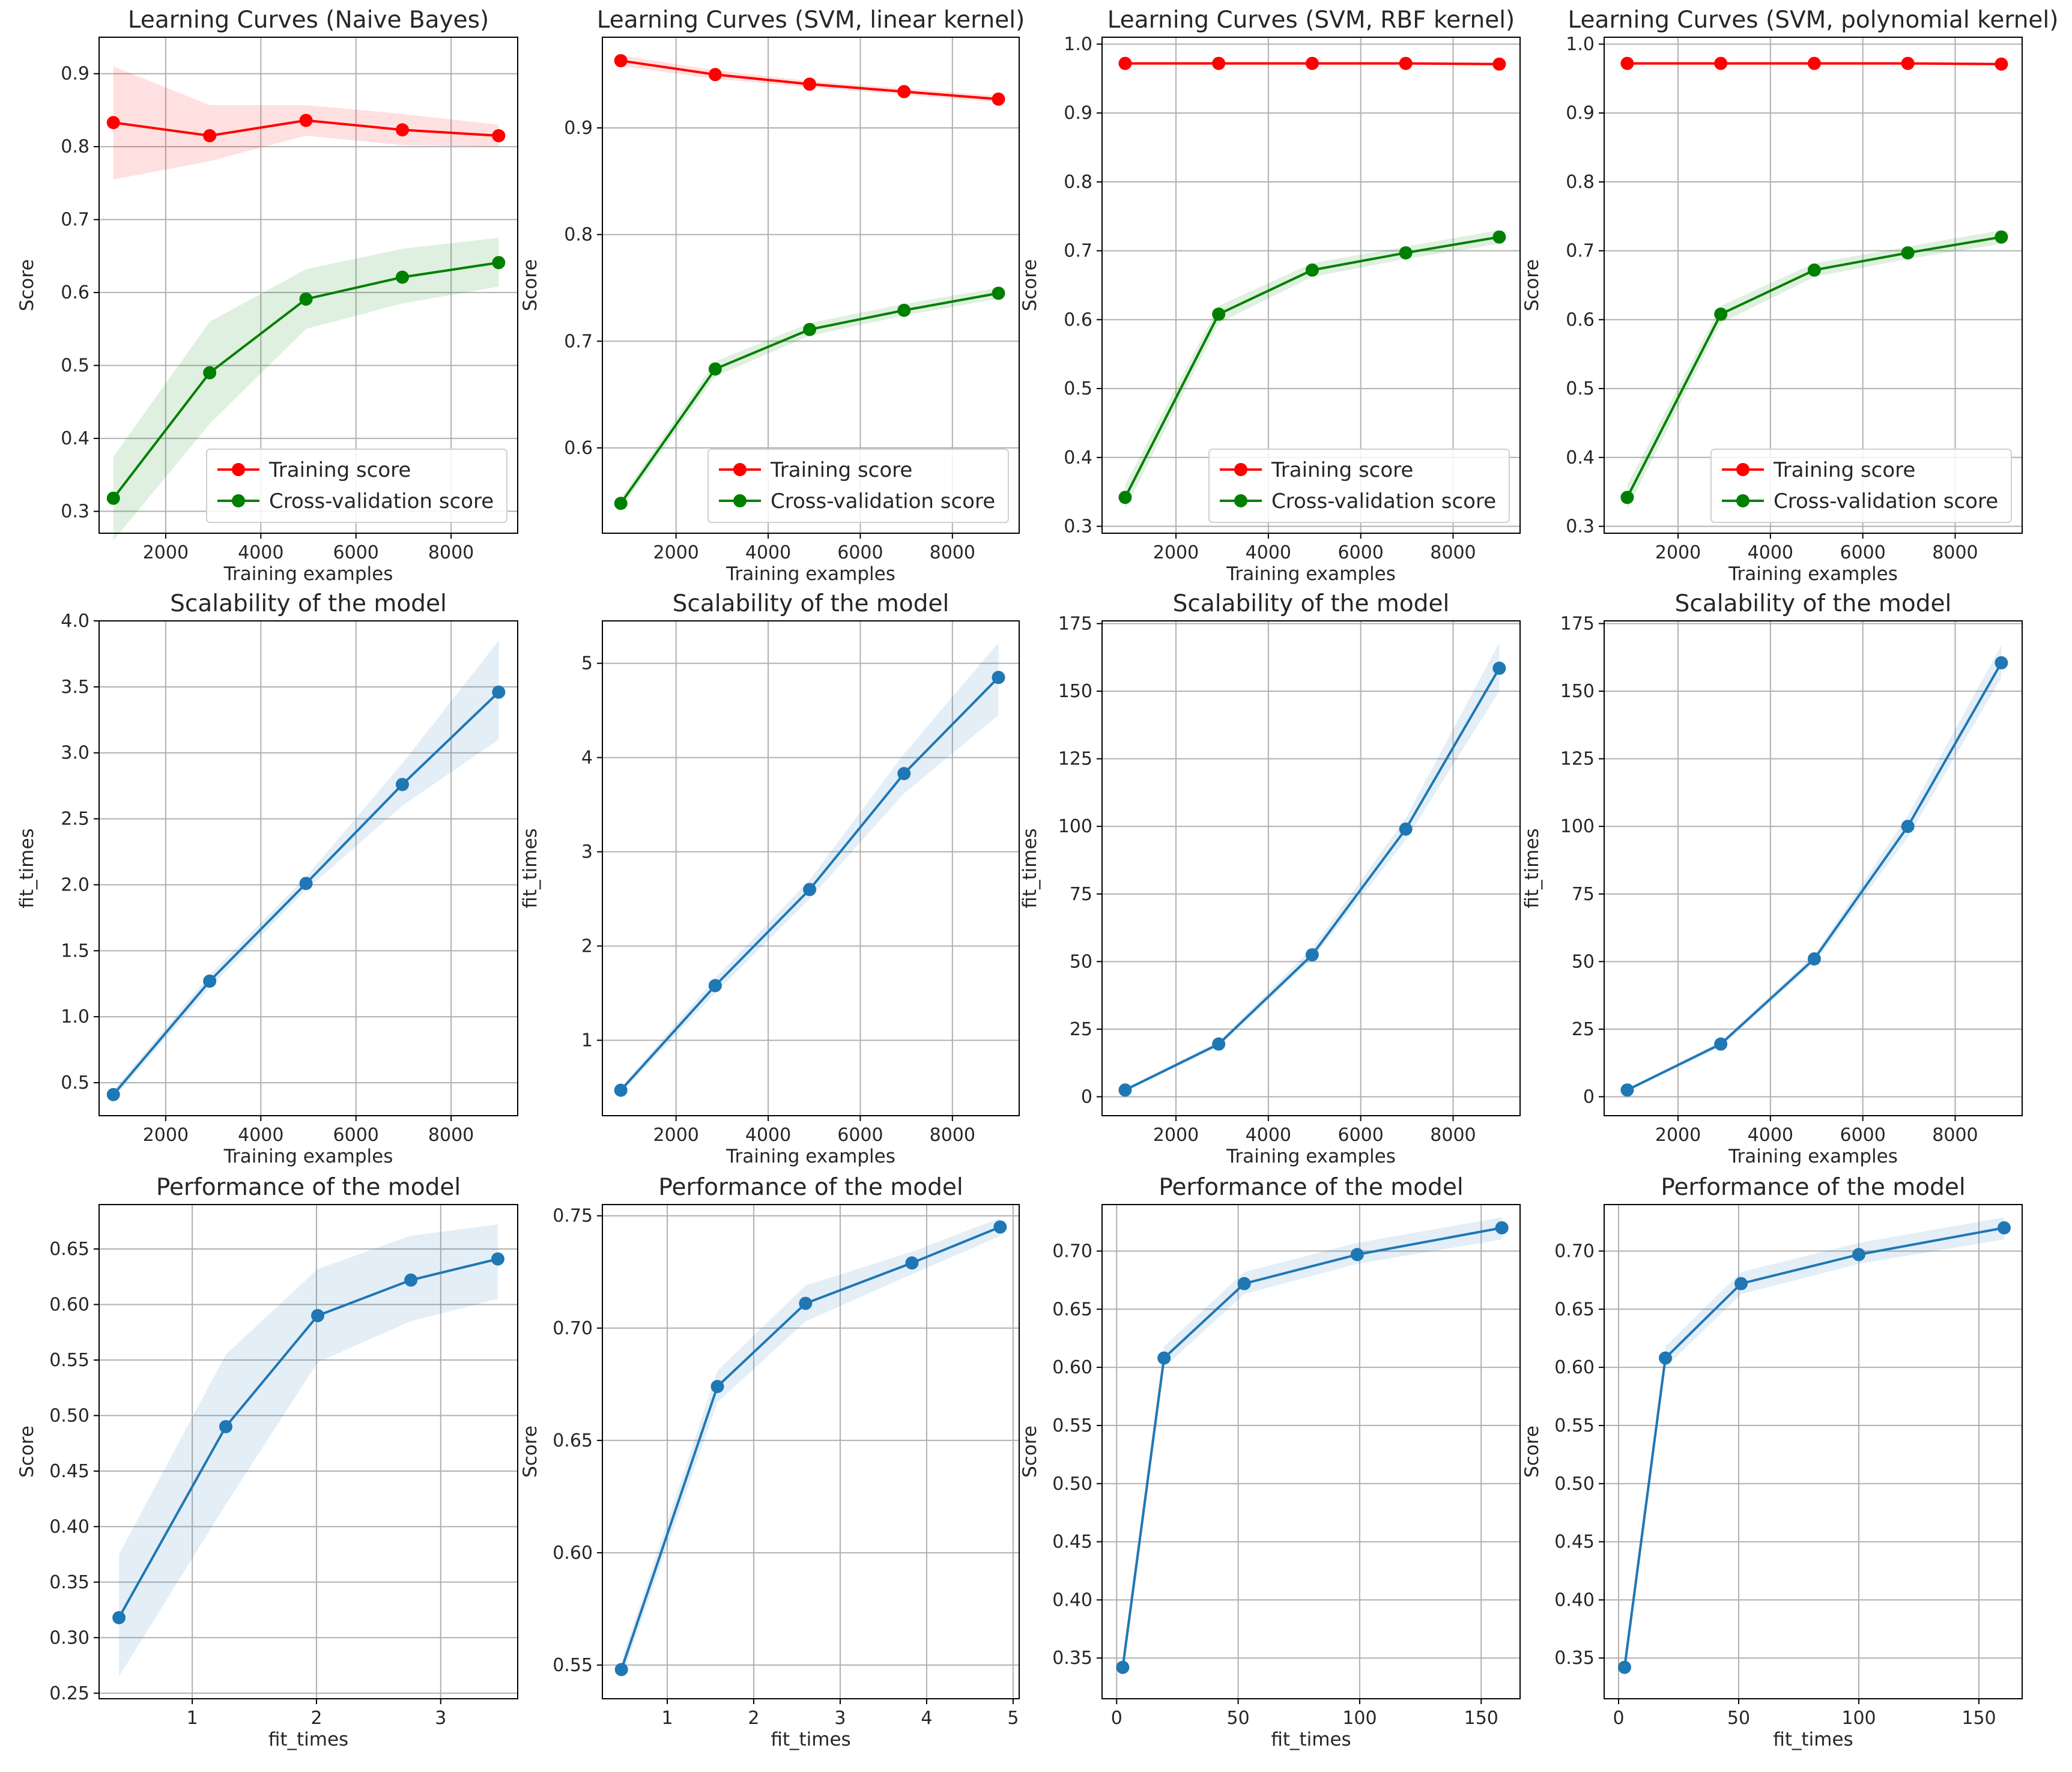  Describe the element at coordinates (1481, 1718) in the screenshot. I see `x-tick-label: 150` at that location.